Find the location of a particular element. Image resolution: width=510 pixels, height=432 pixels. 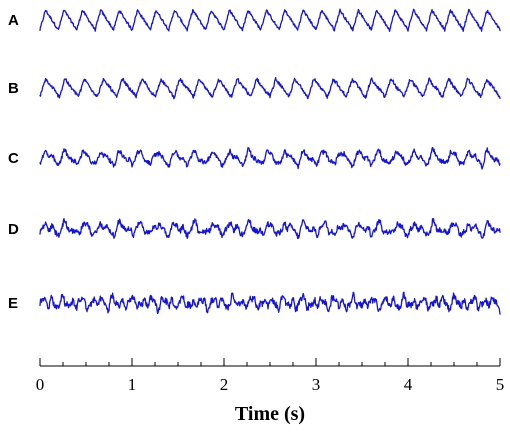

series-label-e: E is located at coordinates (13, 303).